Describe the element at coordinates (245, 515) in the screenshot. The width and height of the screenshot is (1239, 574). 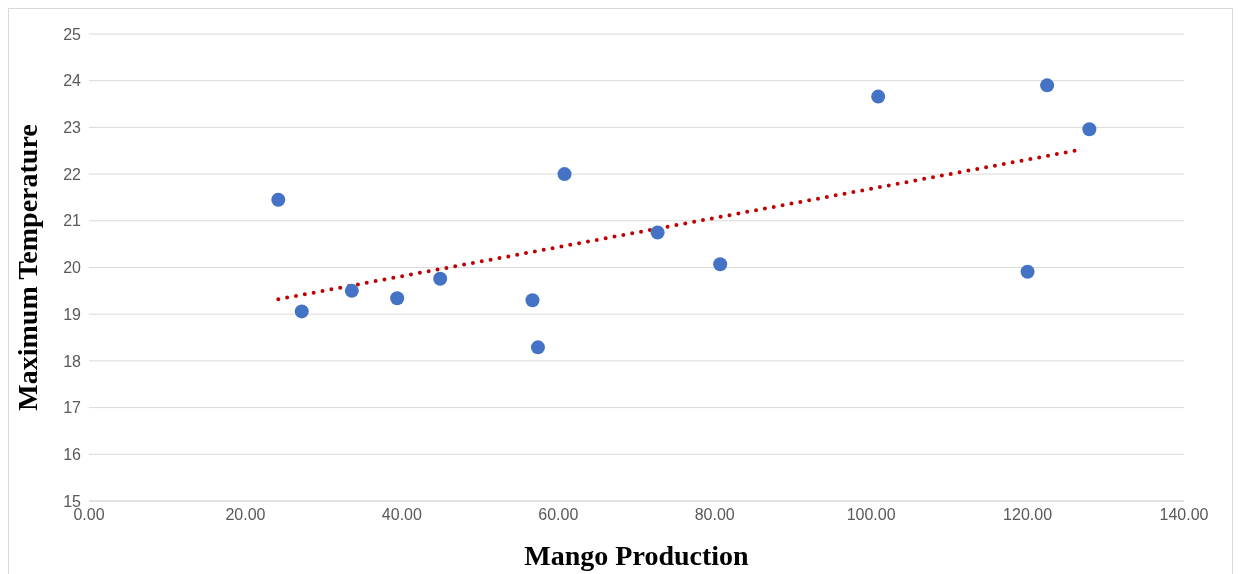
I see `x-tick-label: 20.00` at that location.